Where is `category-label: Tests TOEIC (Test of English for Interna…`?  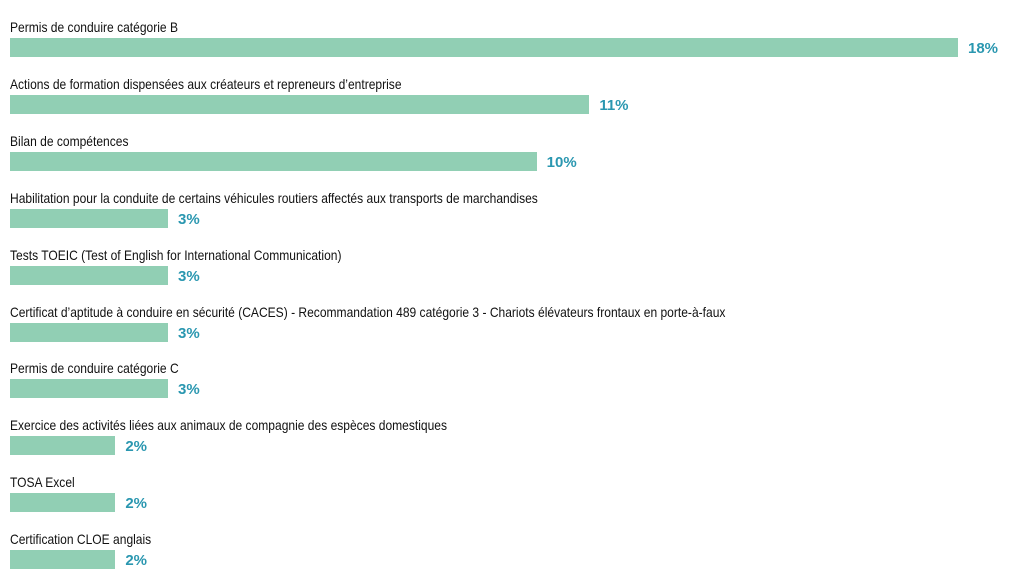 category-label: Tests TOEIC (Test of English for Interna… is located at coordinates (176, 254).